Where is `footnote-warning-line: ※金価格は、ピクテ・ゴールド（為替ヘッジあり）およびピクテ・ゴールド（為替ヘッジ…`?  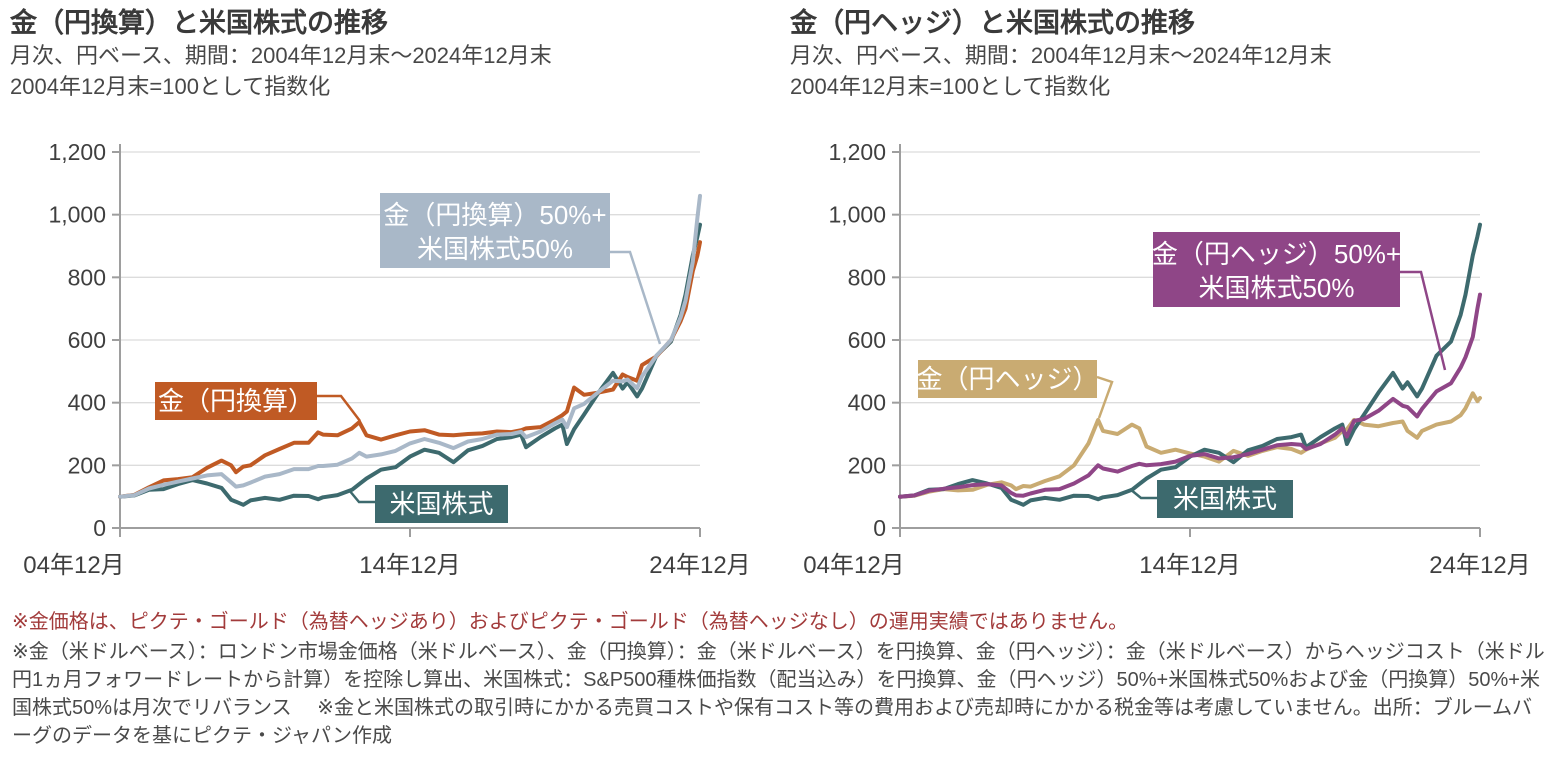
footnote-warning-line: ※金価格は、ピクテ・ゴールド（為替ヘッジあり）およびピクテ・ゴールド（為替ヘッジ… is located at coordinates (570, 622).